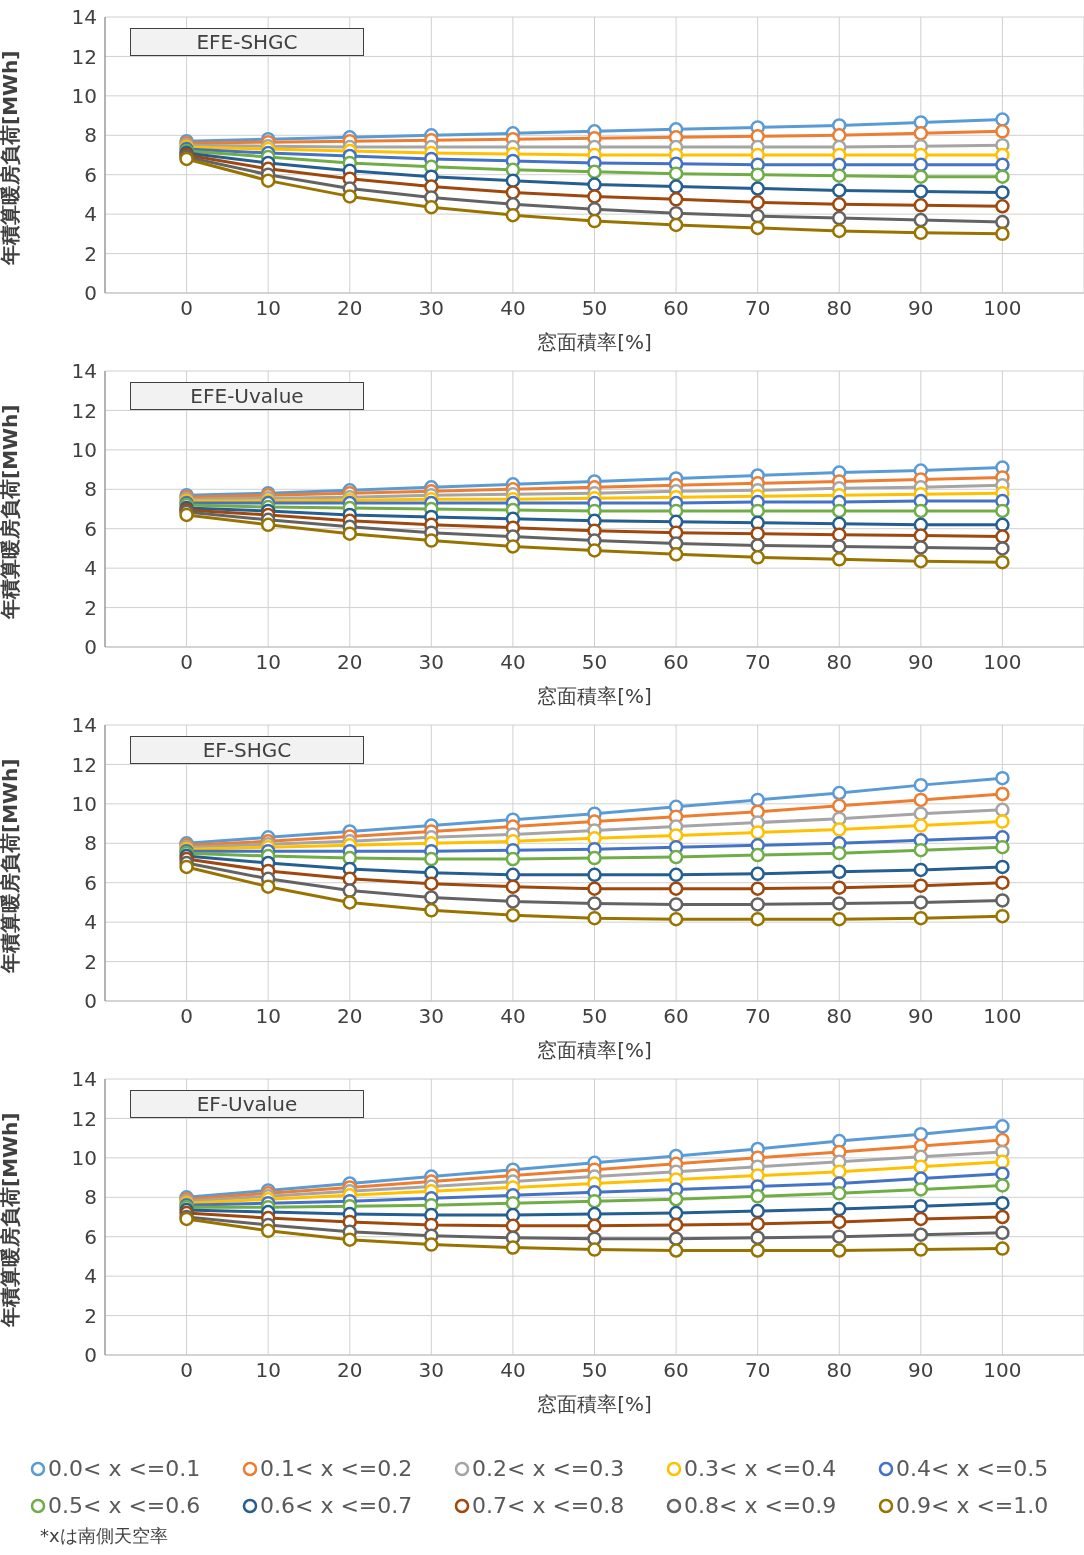 The height and width of the screenshot is (1555, 1084). I want to click on legend-label: 0.3< x <=0.4, so click(760, 1468).